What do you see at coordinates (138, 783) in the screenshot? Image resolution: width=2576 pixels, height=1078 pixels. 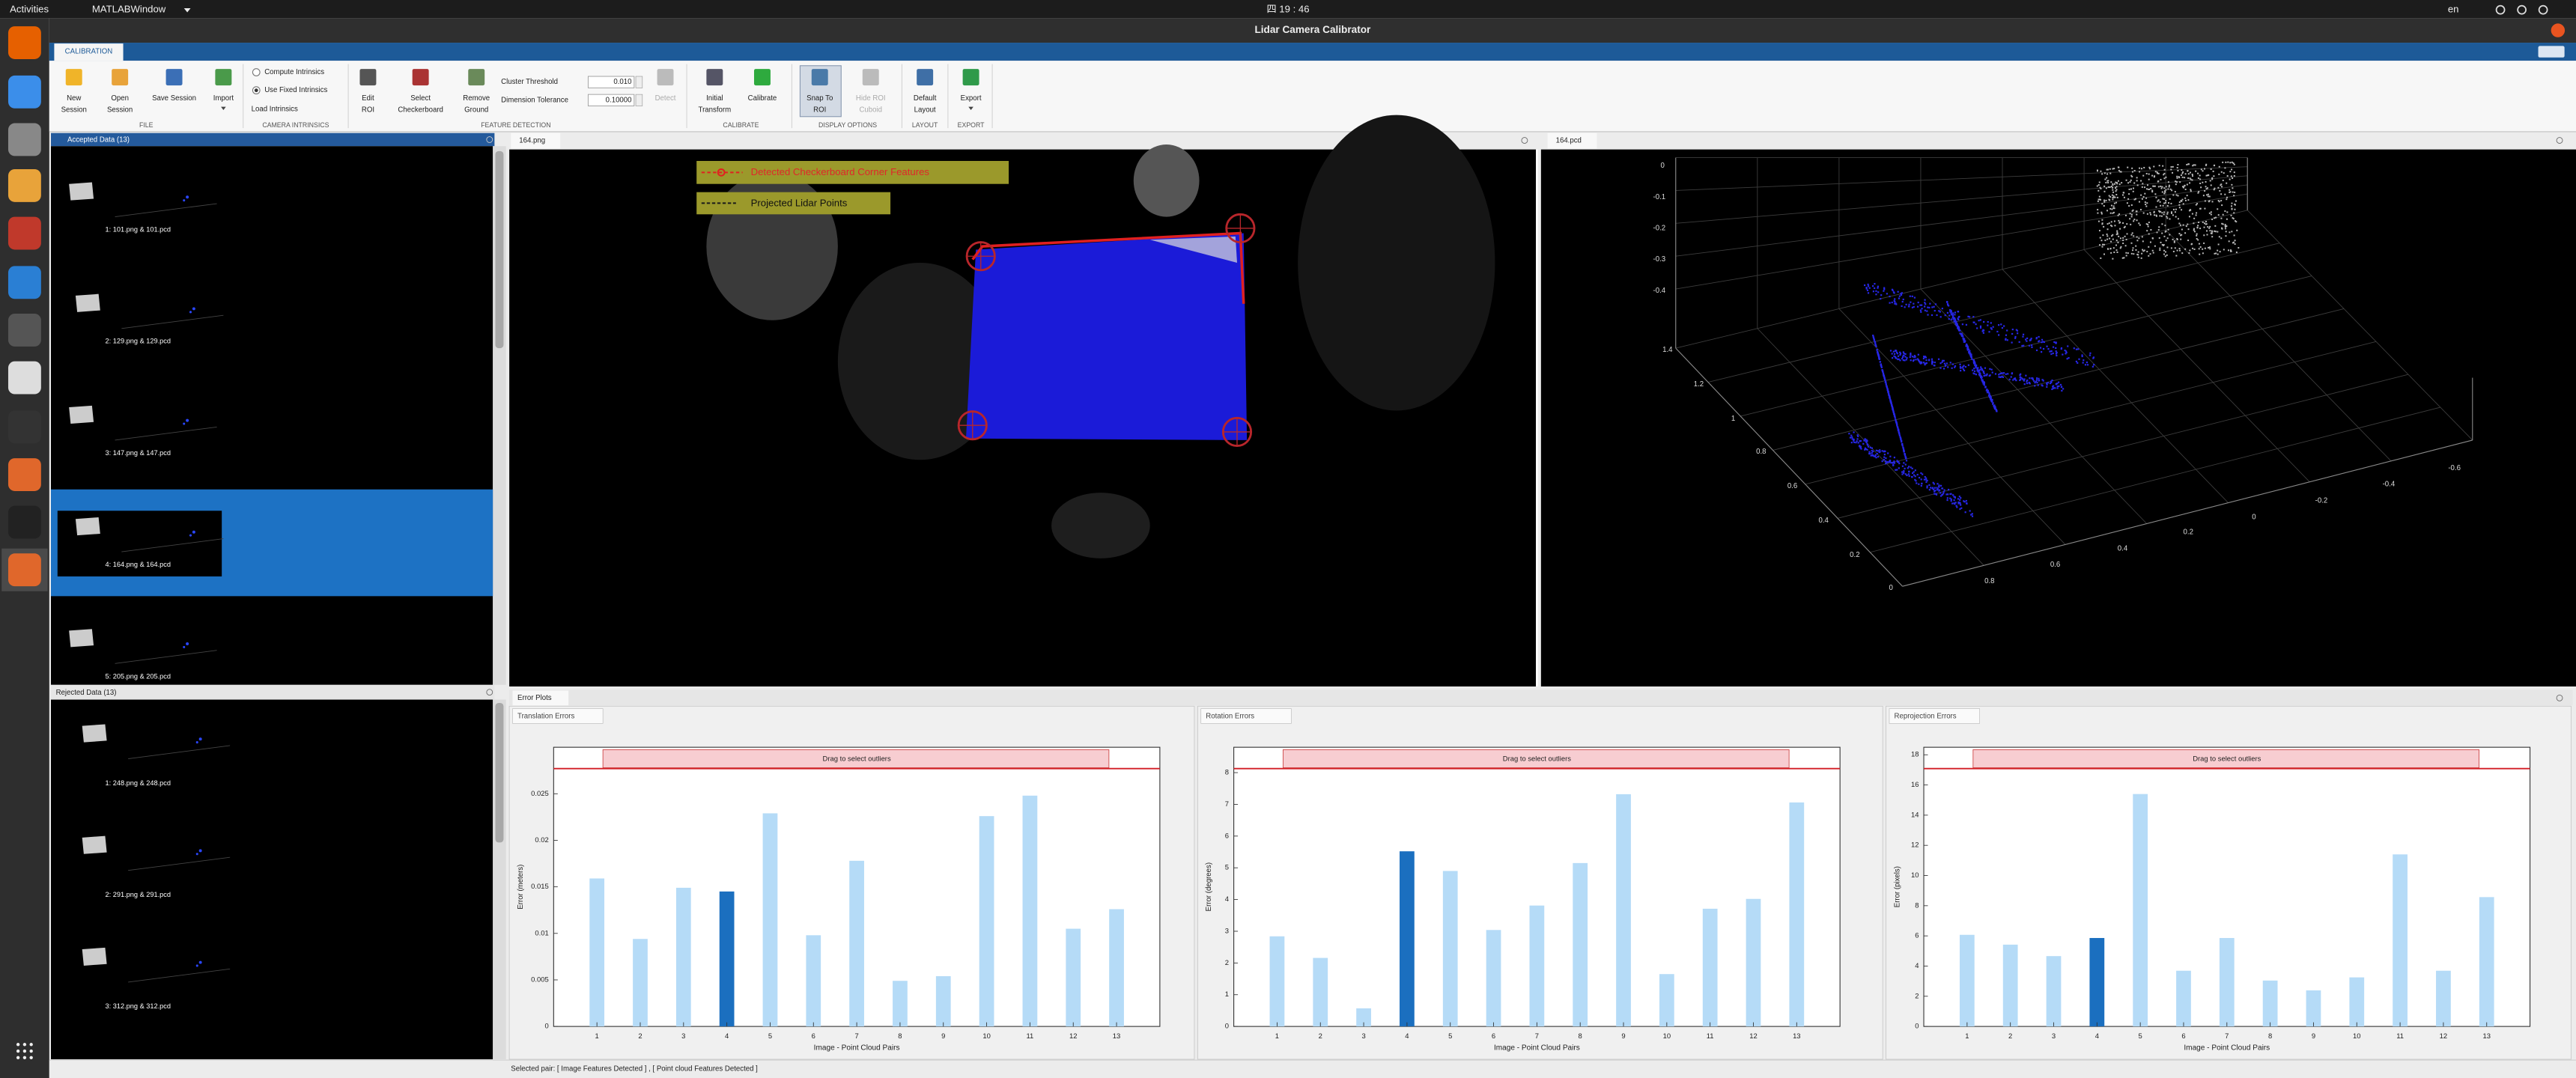 I see `item-label: 1: 248.png & 248.pcd` at bounding box center [138, 783].